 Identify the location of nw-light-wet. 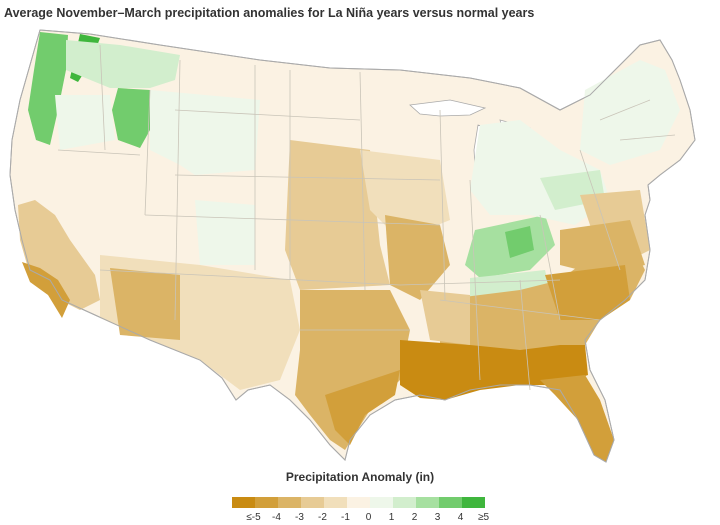
(123, 64).